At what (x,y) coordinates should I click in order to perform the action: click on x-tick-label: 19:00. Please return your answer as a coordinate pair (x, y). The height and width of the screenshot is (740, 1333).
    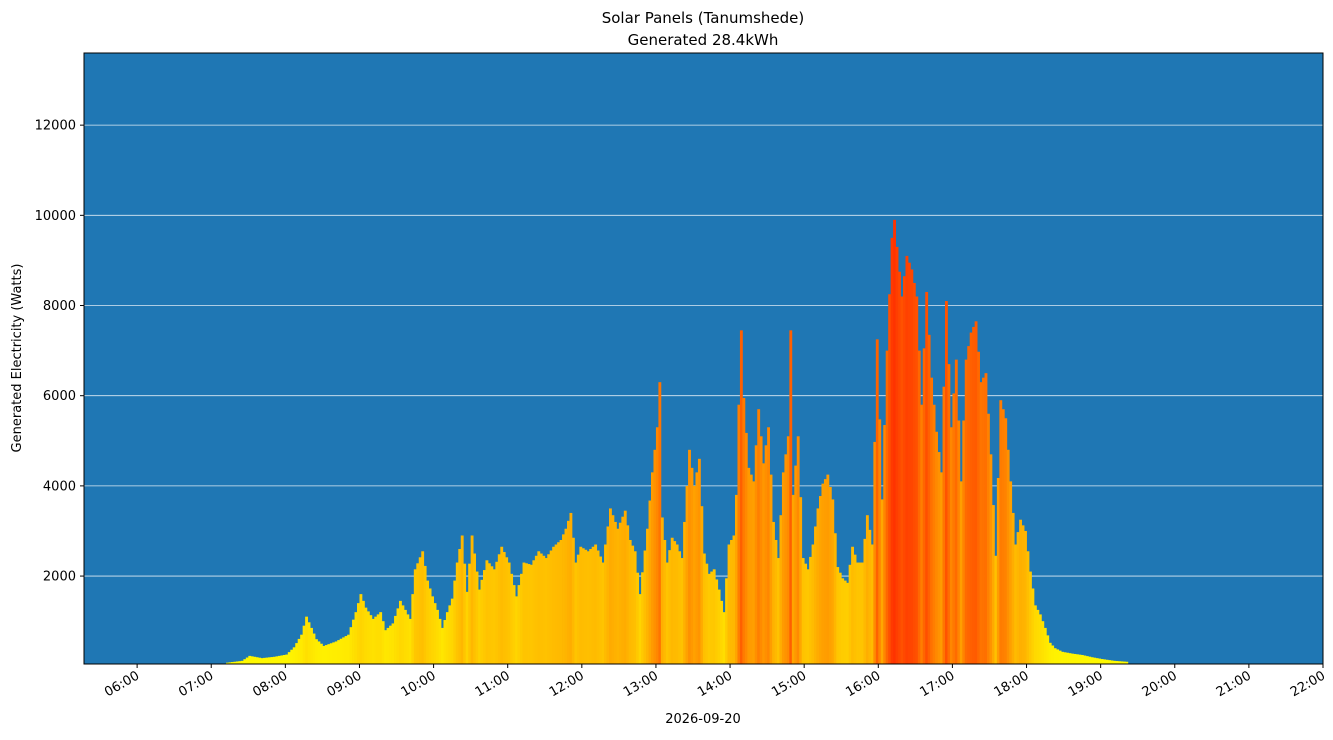
    Looking at the image, I should click on (1086, 684).